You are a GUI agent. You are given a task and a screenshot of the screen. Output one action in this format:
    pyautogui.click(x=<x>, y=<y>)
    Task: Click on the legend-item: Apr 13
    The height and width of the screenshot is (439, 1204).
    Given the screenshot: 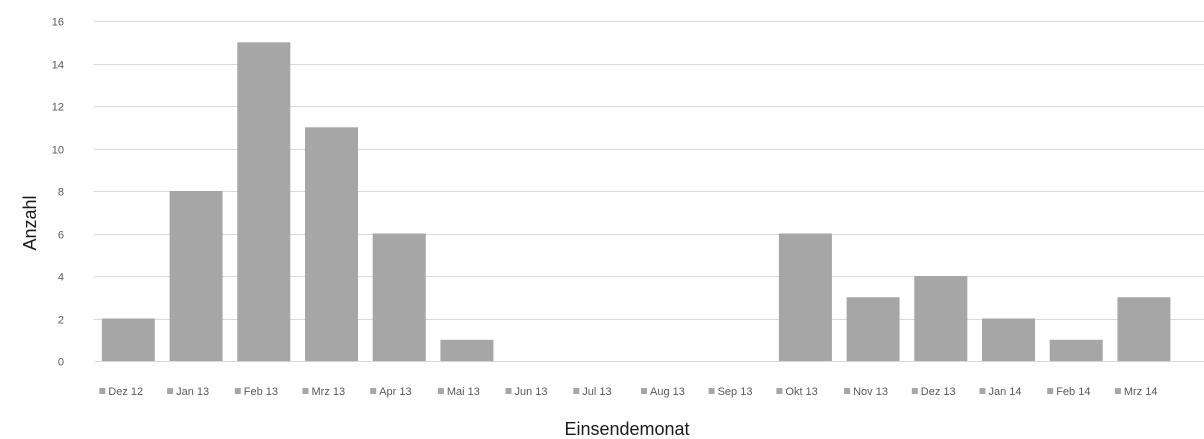 What is the action you would take?
    pyautogui.click(x=391, y=392)
    